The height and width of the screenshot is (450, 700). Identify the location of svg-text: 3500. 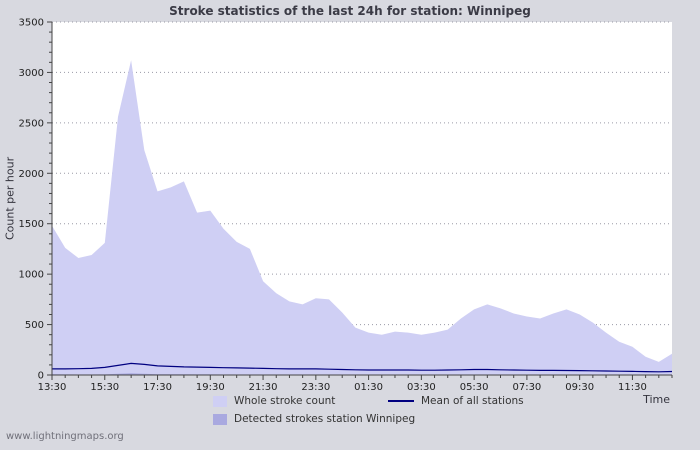
(31, 23).